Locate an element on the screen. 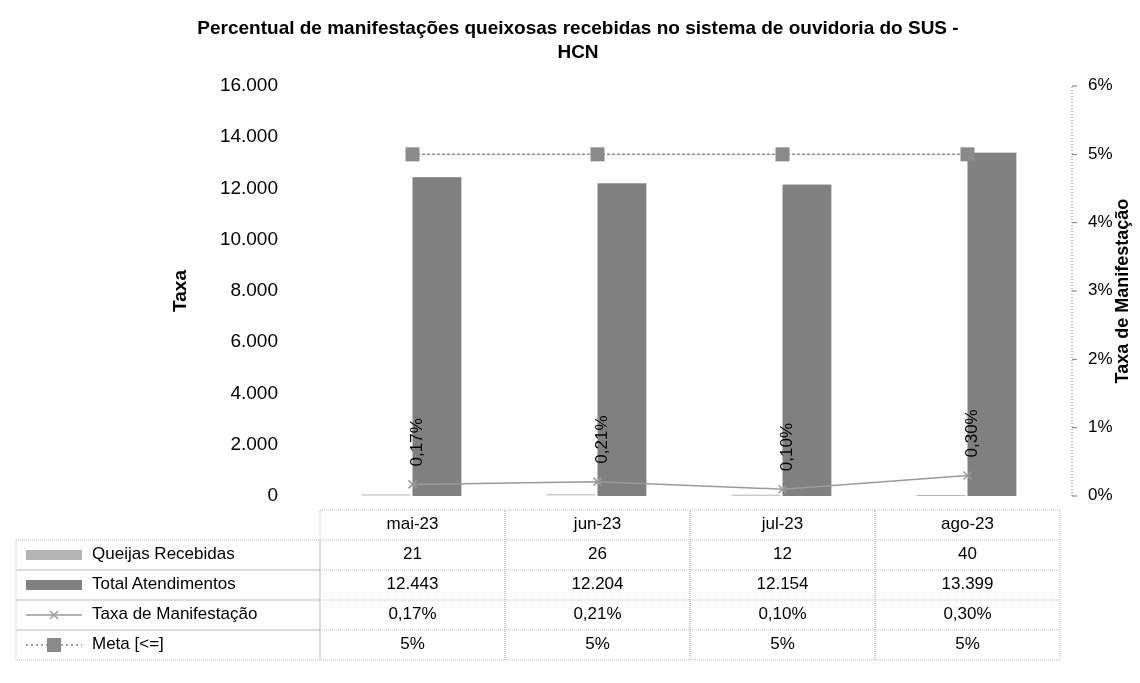 Image resolution: width=1140 pixels, height=683 pixels. y2-axis-title: Taxa de Manifestação is located at coordinates (1122, 291).